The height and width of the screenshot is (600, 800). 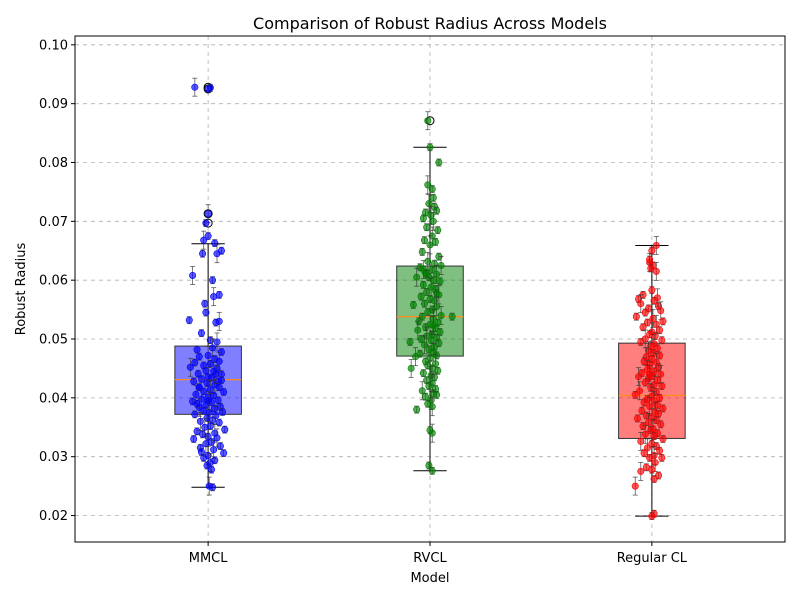 I want to click on y-tick-label: 0.08, so click(x=53, y=163).